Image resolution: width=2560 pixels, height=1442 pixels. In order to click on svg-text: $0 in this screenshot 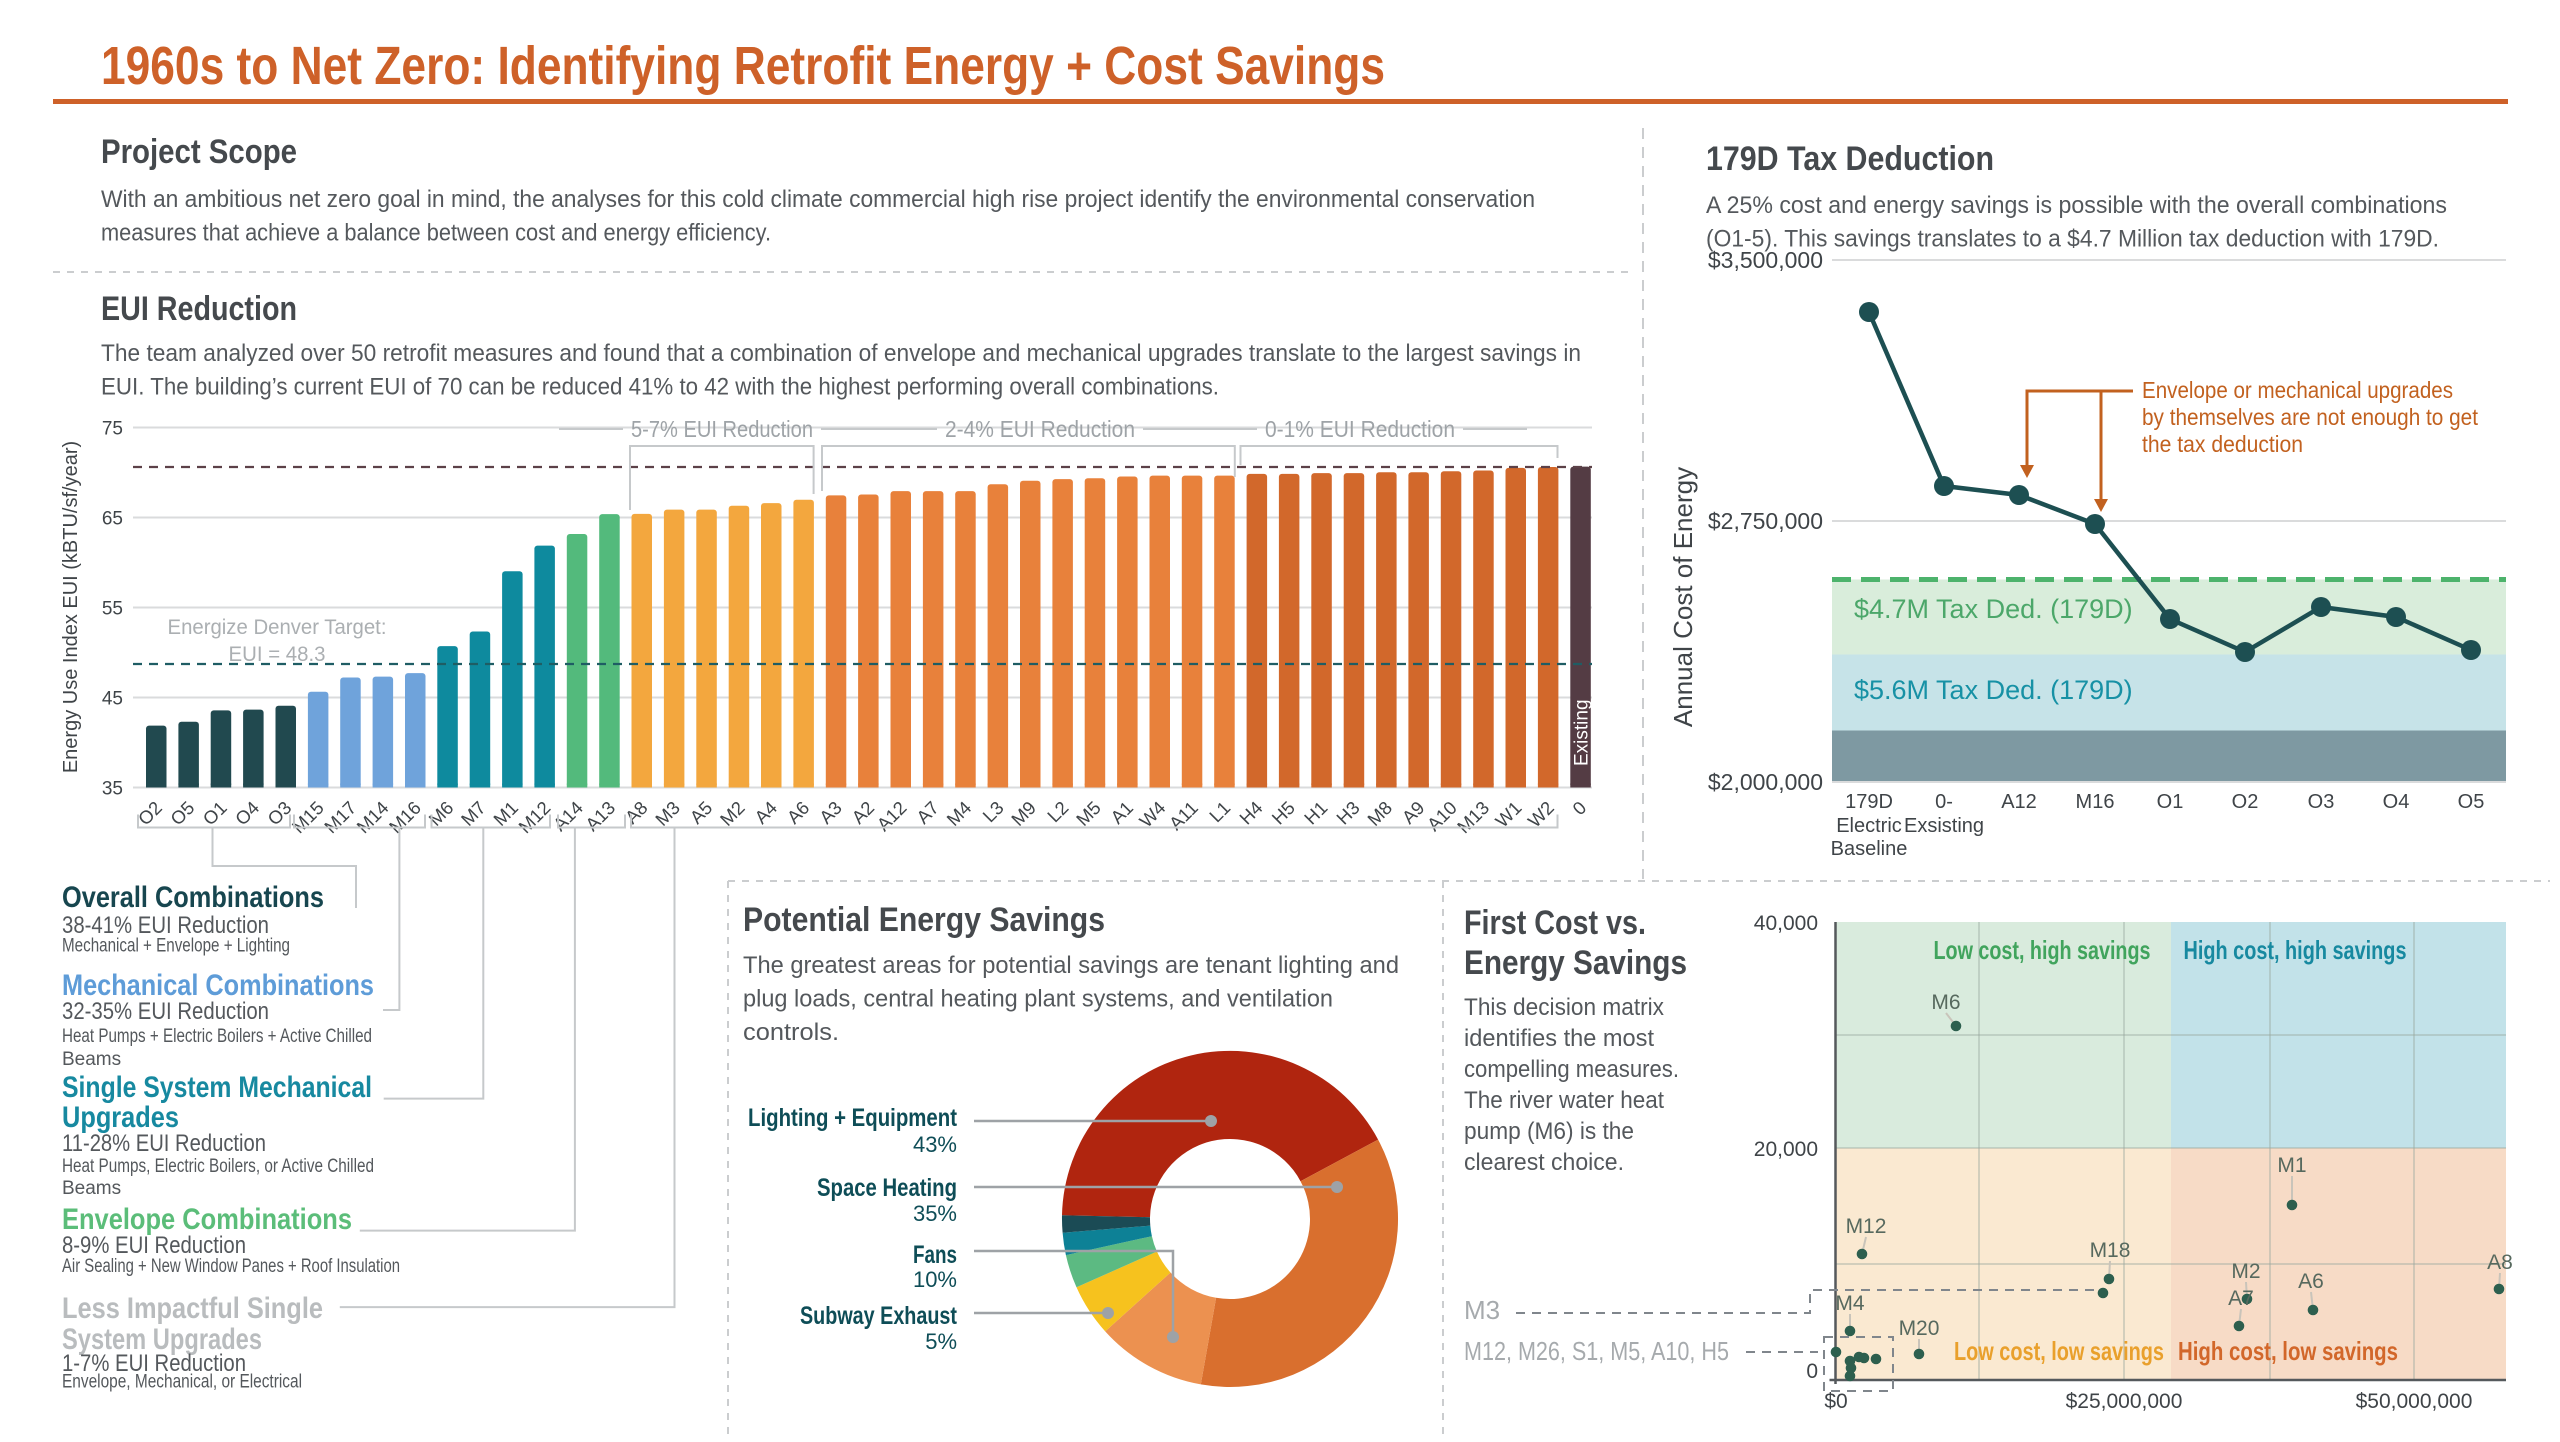, I will do `click(1835, 1401)`.